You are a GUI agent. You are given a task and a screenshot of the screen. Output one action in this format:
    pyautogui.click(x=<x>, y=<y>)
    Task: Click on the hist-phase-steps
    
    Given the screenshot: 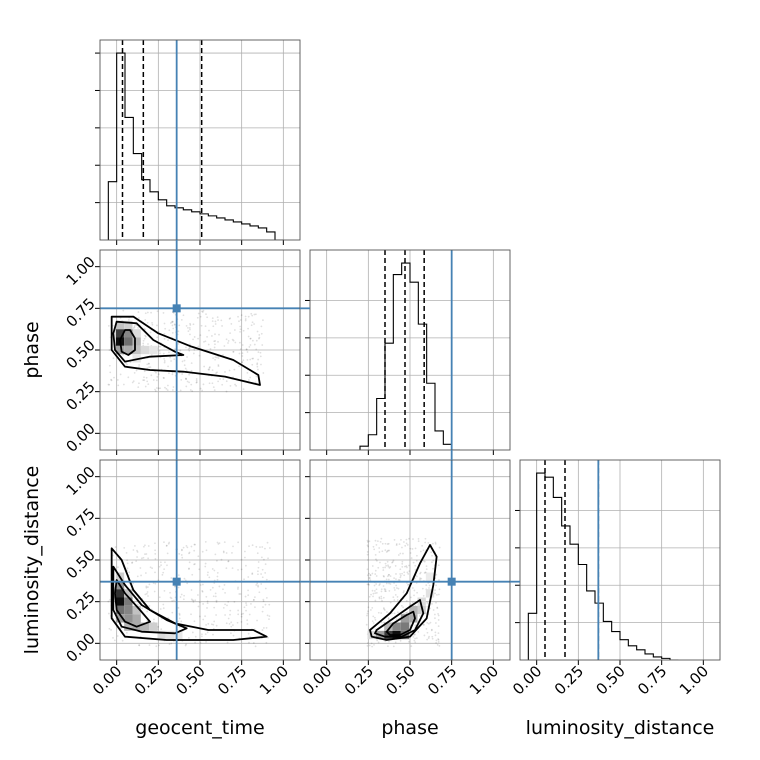 What is the action you would take?
    pyautogui.click(x=409, y=356)
    